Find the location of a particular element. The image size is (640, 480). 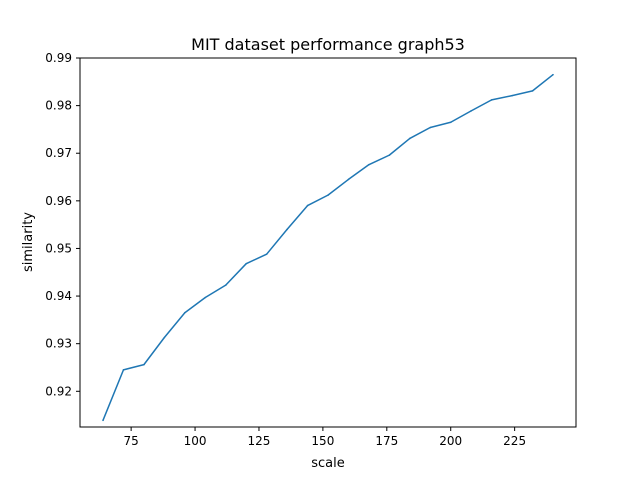

x-tick-label: 100 is located at coordinates (195, 441).